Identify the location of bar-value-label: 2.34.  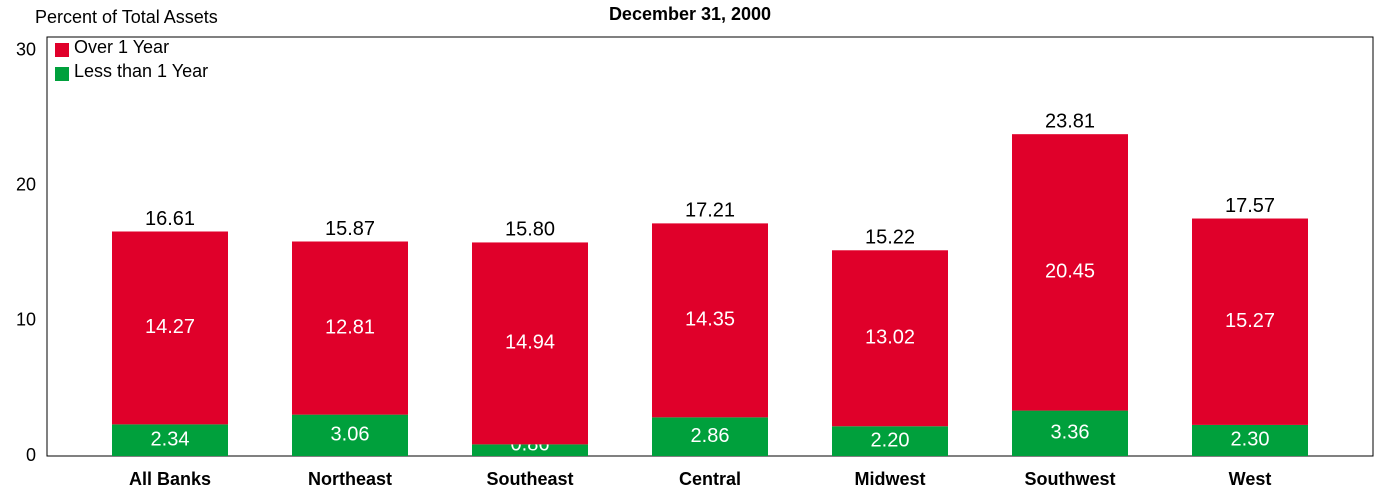
(170, 439).